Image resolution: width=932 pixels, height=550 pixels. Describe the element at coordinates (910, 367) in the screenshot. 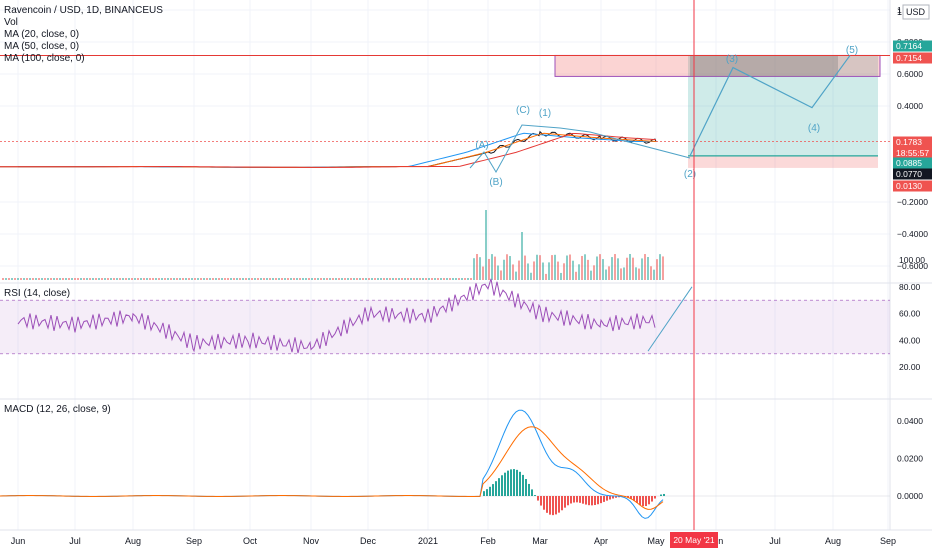

I see `rsi-tick-4: 20.00` at that location.